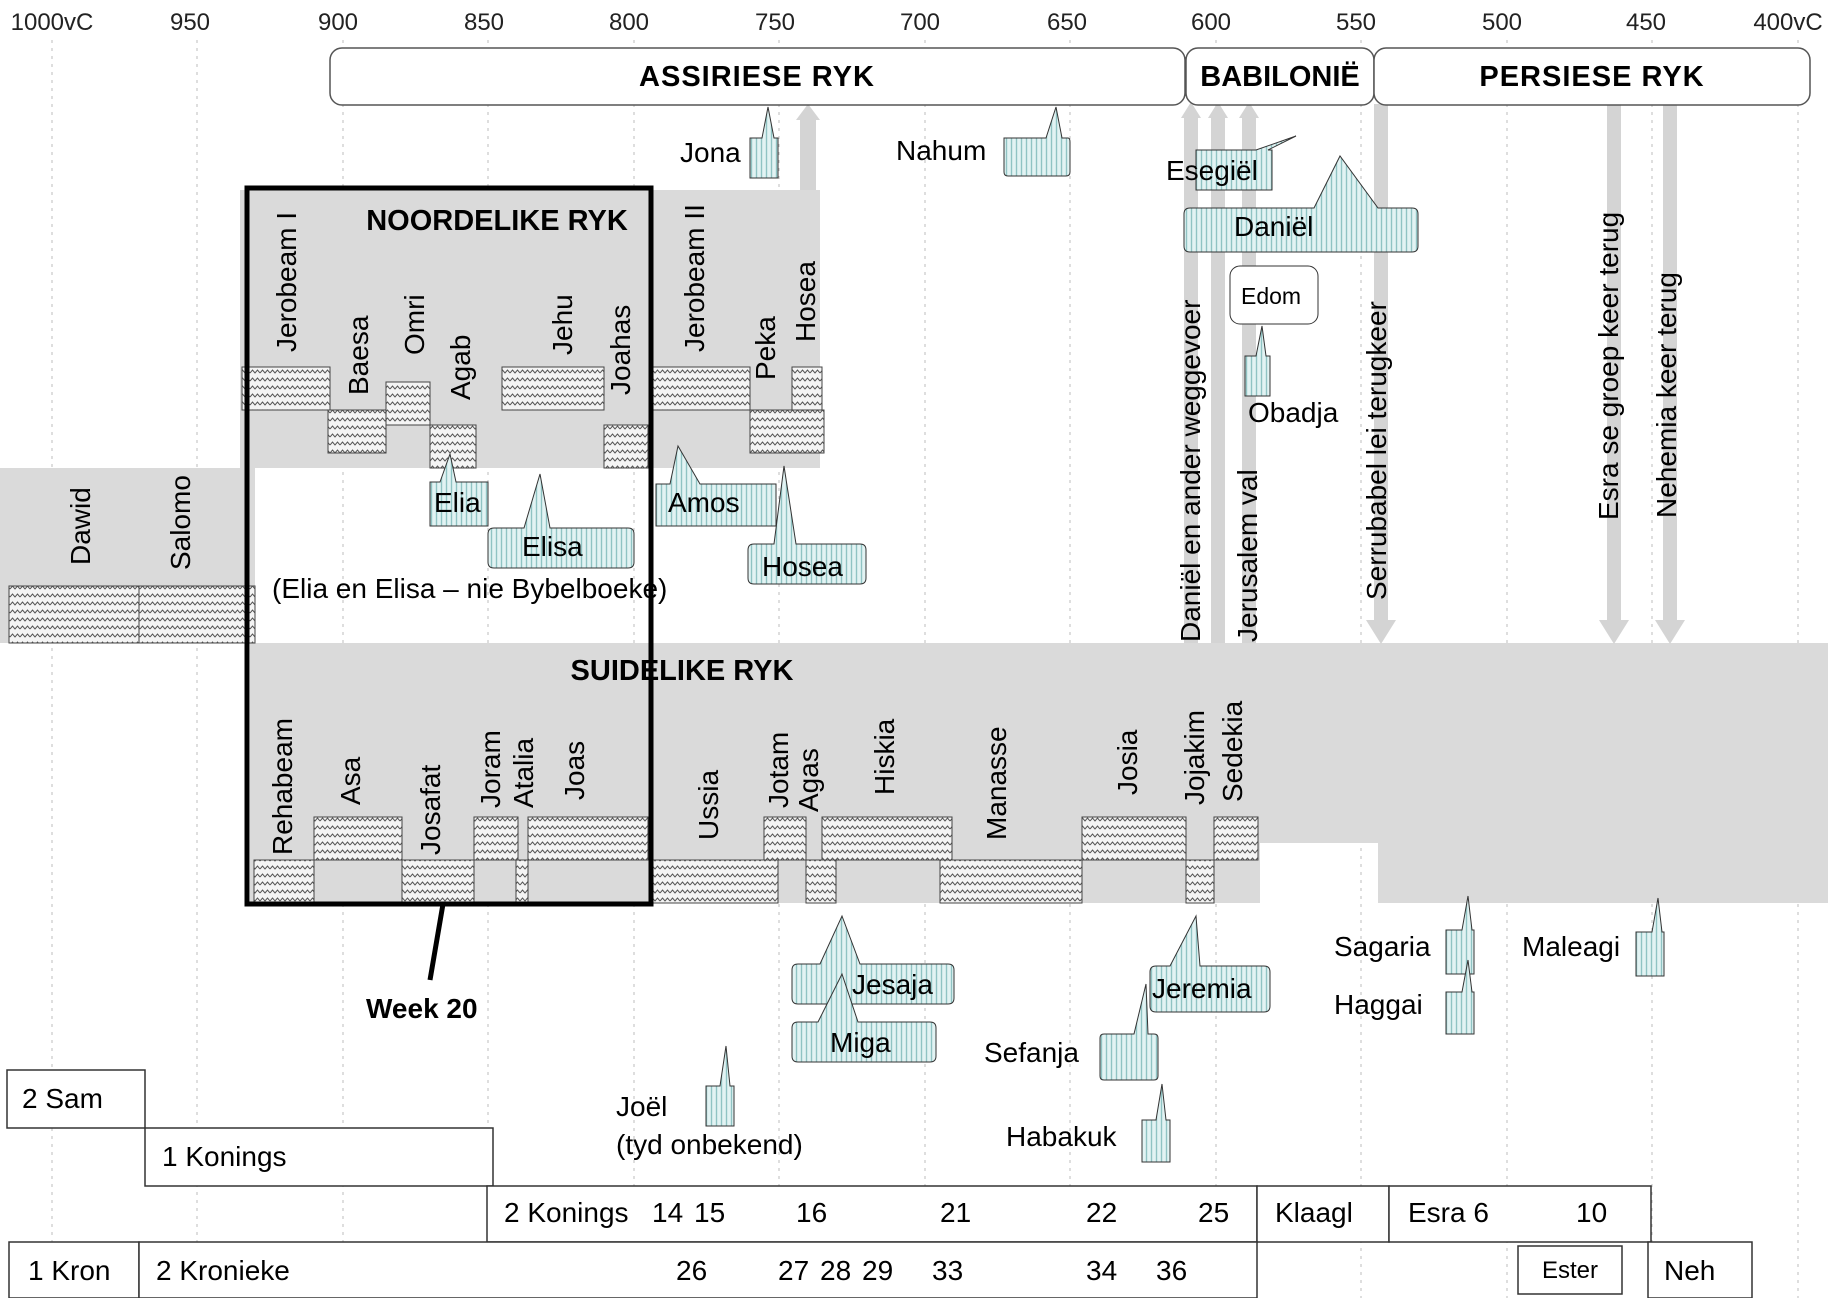 The width and height of the screenshot is (1828, 1303). Describe the element at coordinates (562, 324) in the screenshot. I see `king-name: Jehu` at that location.